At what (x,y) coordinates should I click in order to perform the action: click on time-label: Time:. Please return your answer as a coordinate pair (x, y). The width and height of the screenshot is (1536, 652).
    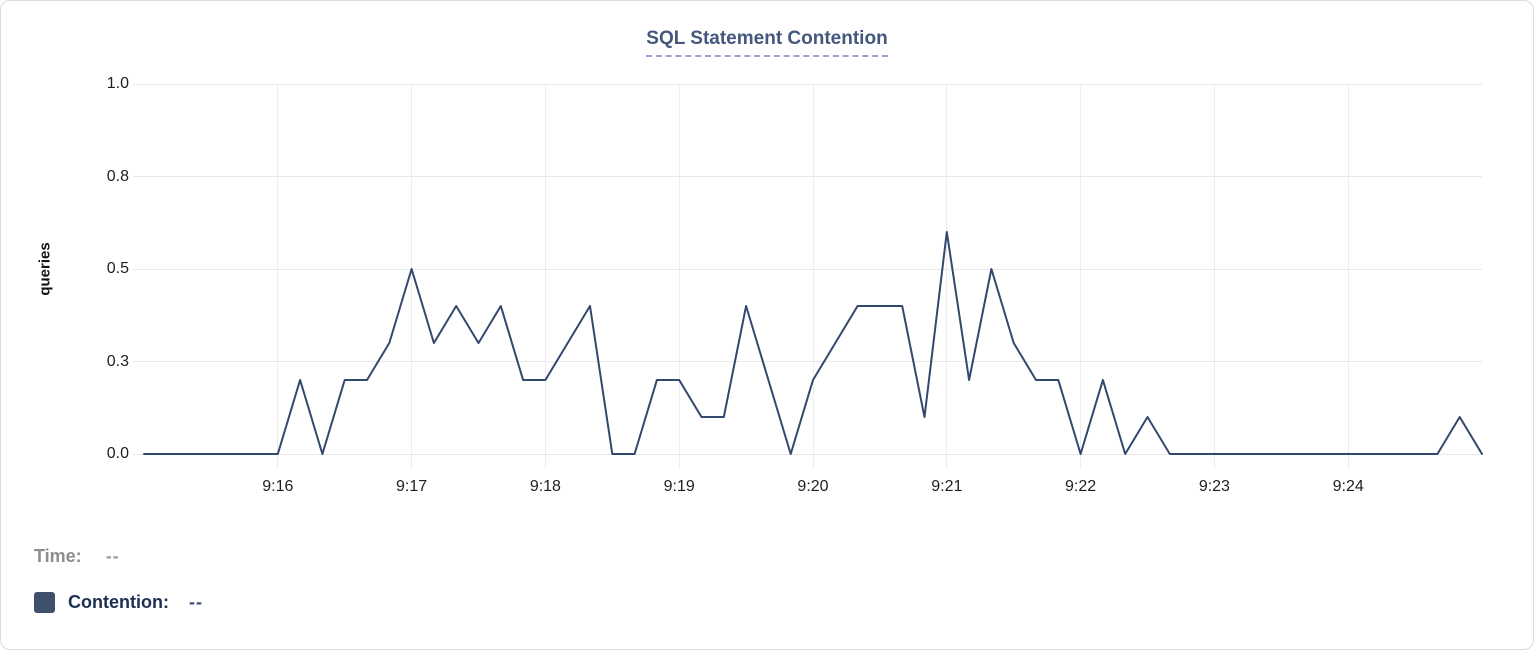
    Looking at the image, I should click on (58, 555).